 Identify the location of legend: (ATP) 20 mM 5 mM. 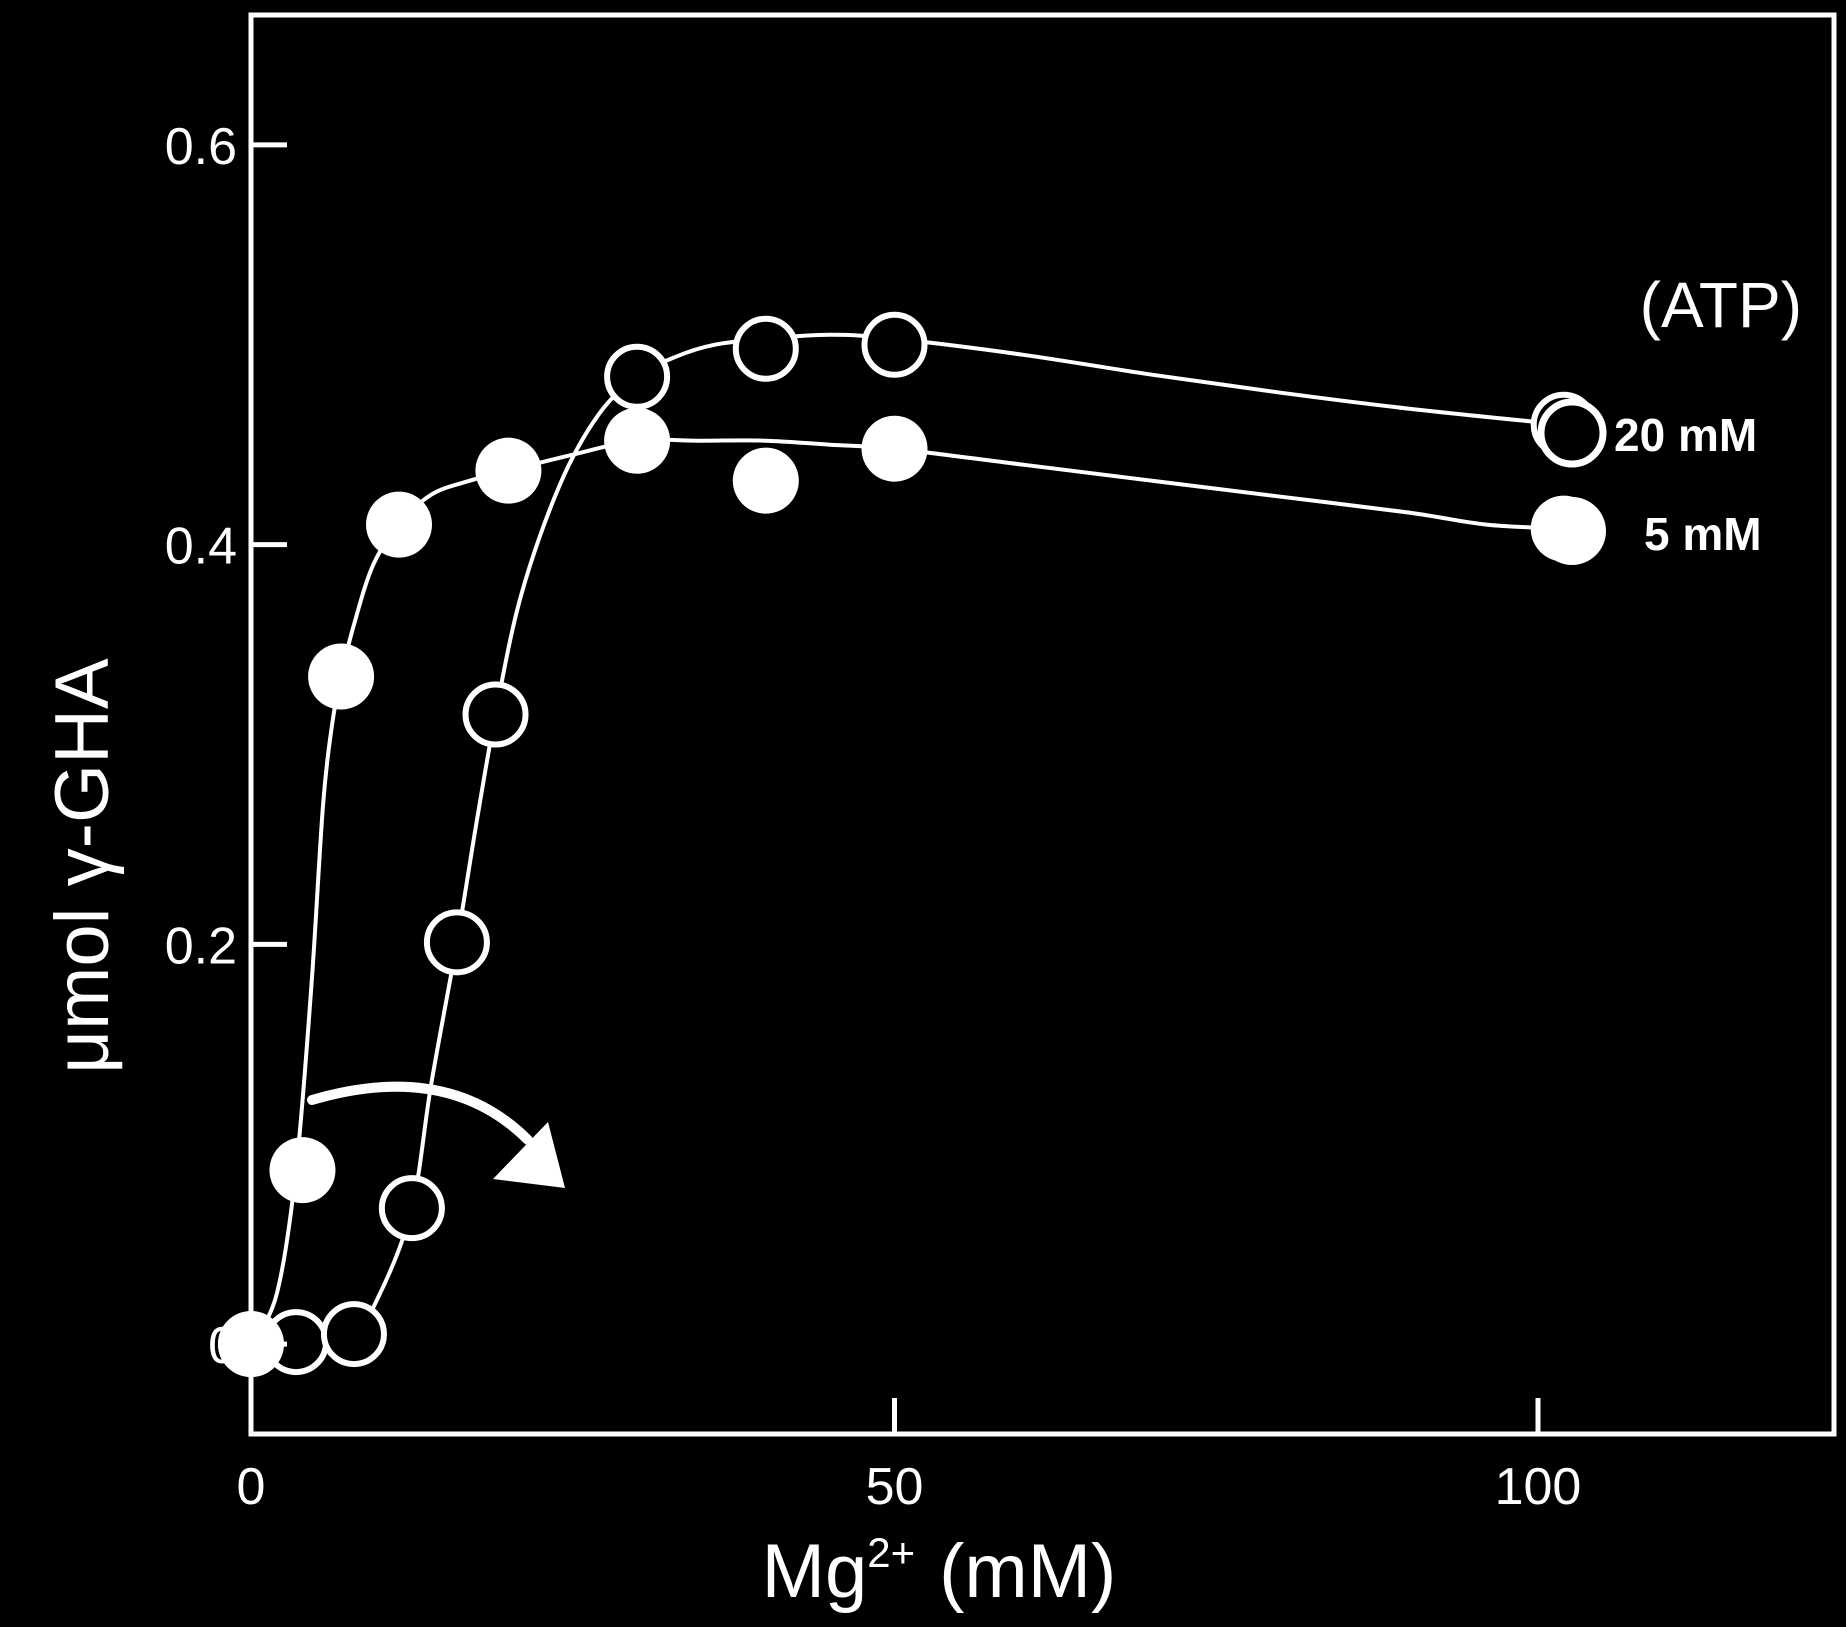
(1669, 417).